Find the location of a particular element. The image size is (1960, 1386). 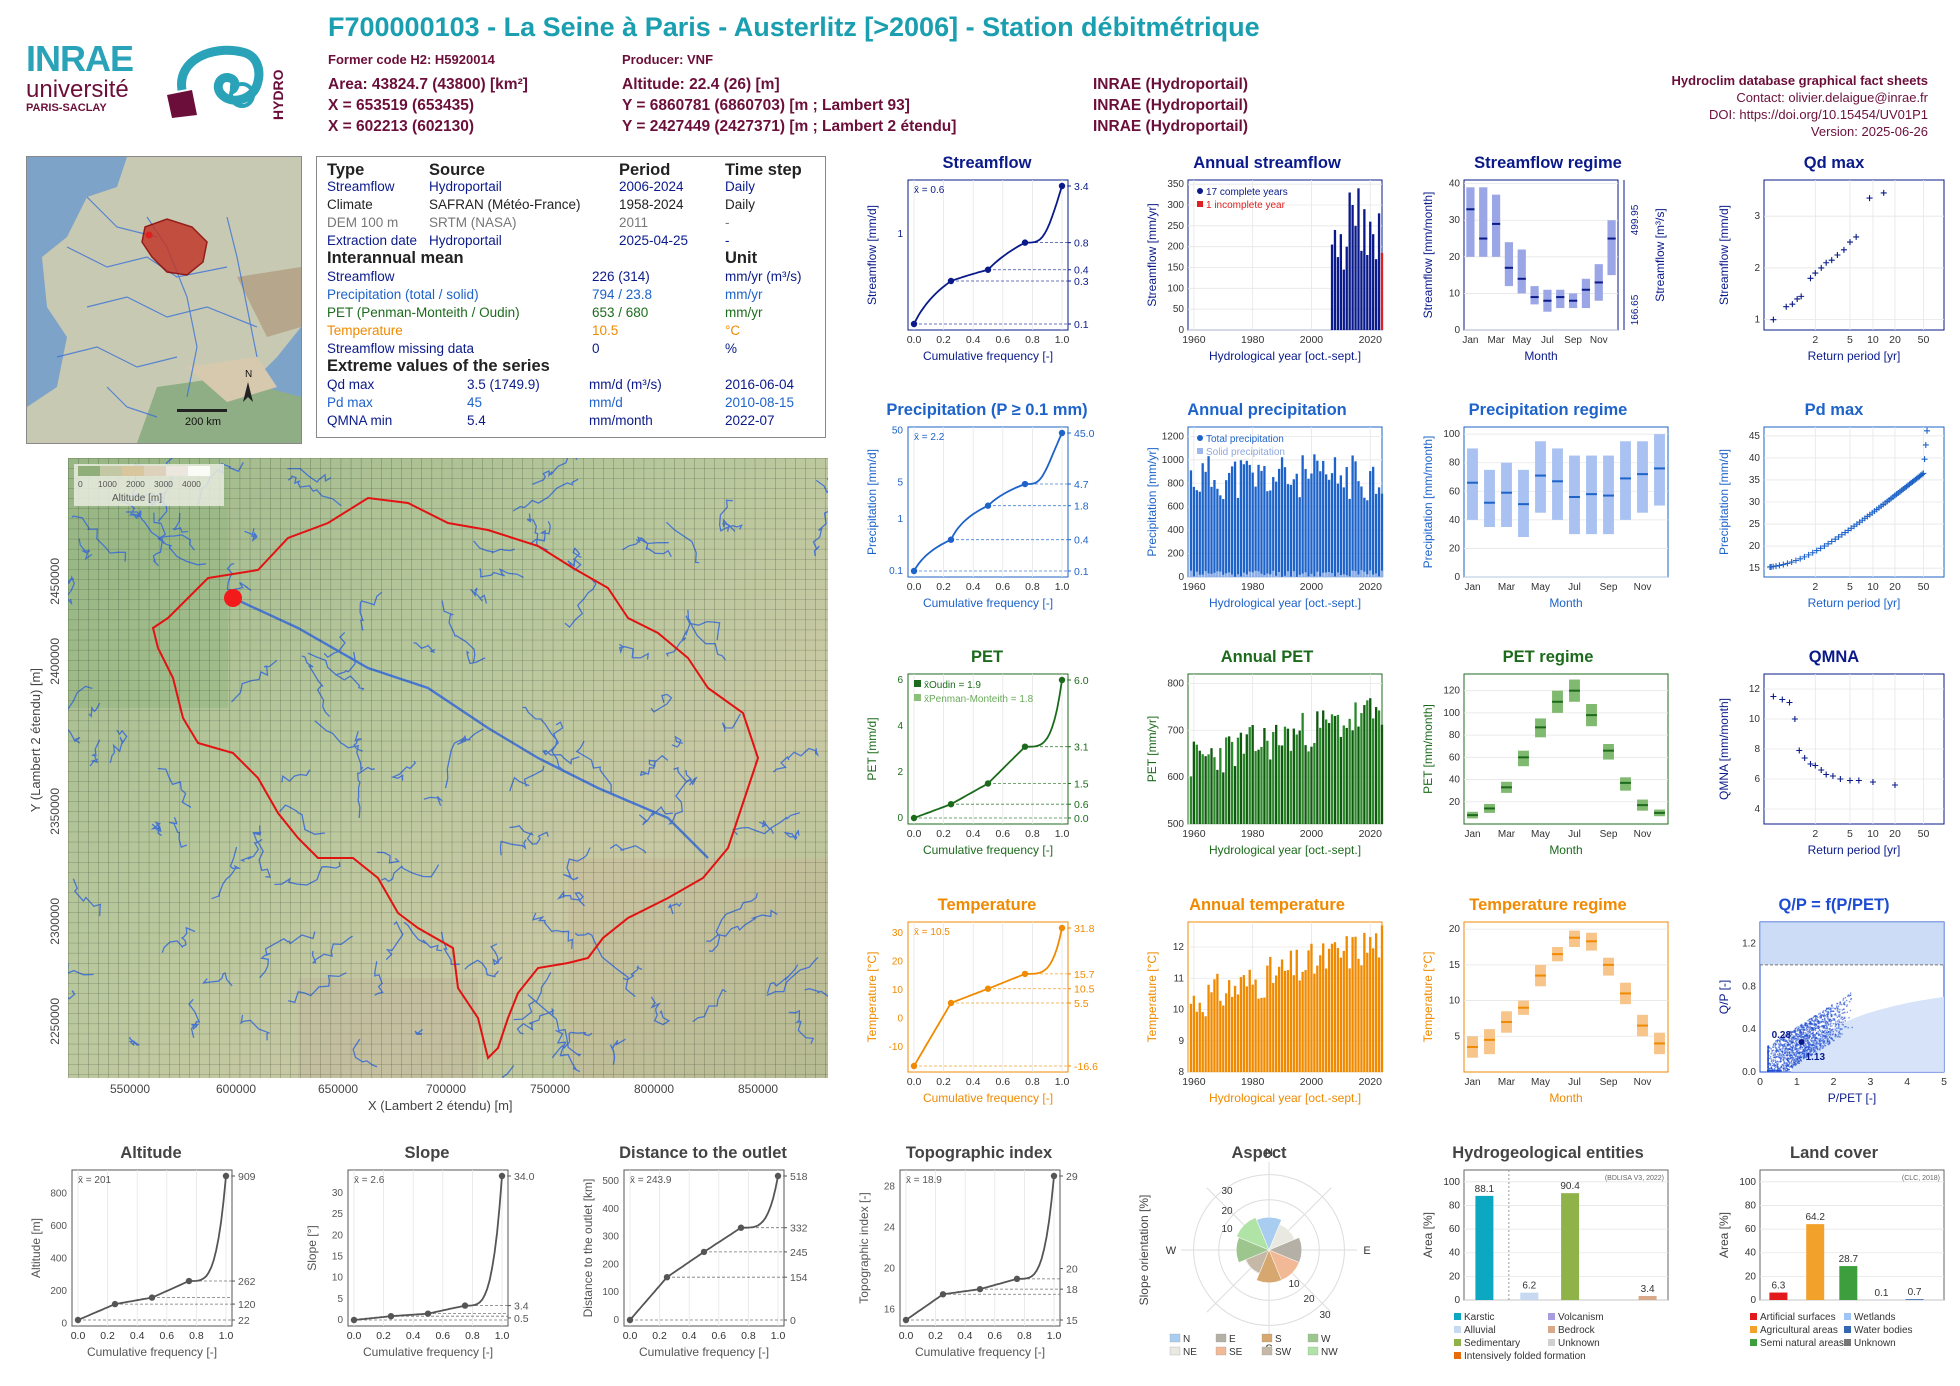

legend-swatch is located at coordinates (1847, 1342).